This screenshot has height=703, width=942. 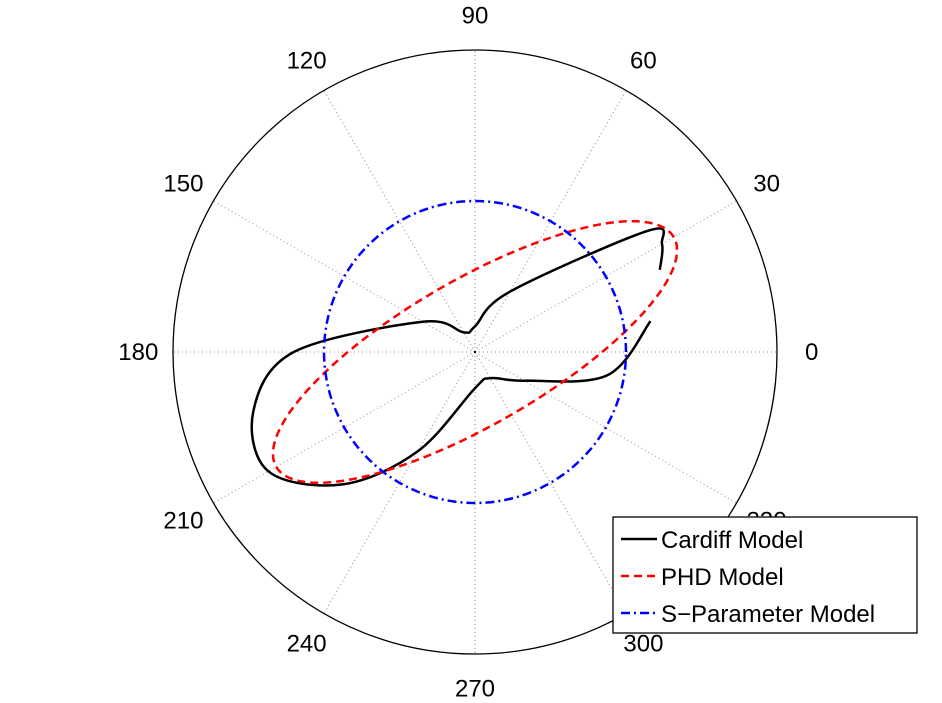 I want to click on polar-center-dot, so click(x=475, y=352).